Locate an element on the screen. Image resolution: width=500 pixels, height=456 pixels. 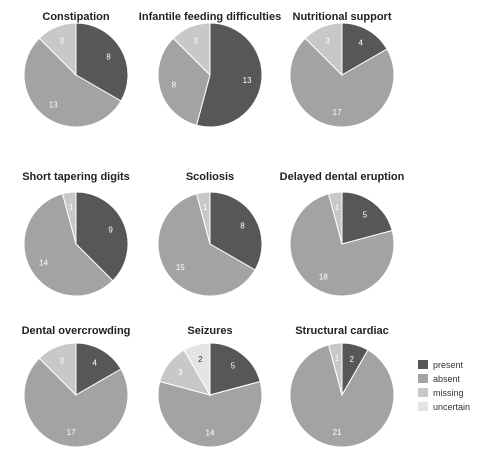
legend: present absent missing uncertain is located at coordinates (444, 386).